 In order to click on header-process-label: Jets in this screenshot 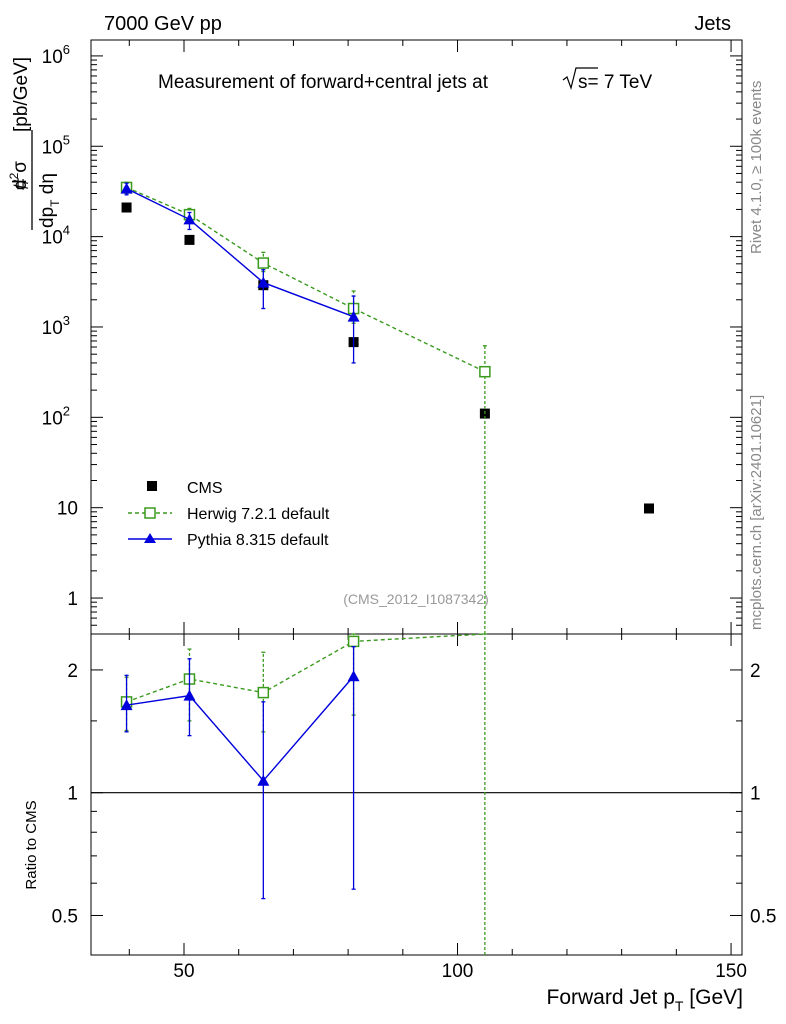, I will do `click(712, 24)`.